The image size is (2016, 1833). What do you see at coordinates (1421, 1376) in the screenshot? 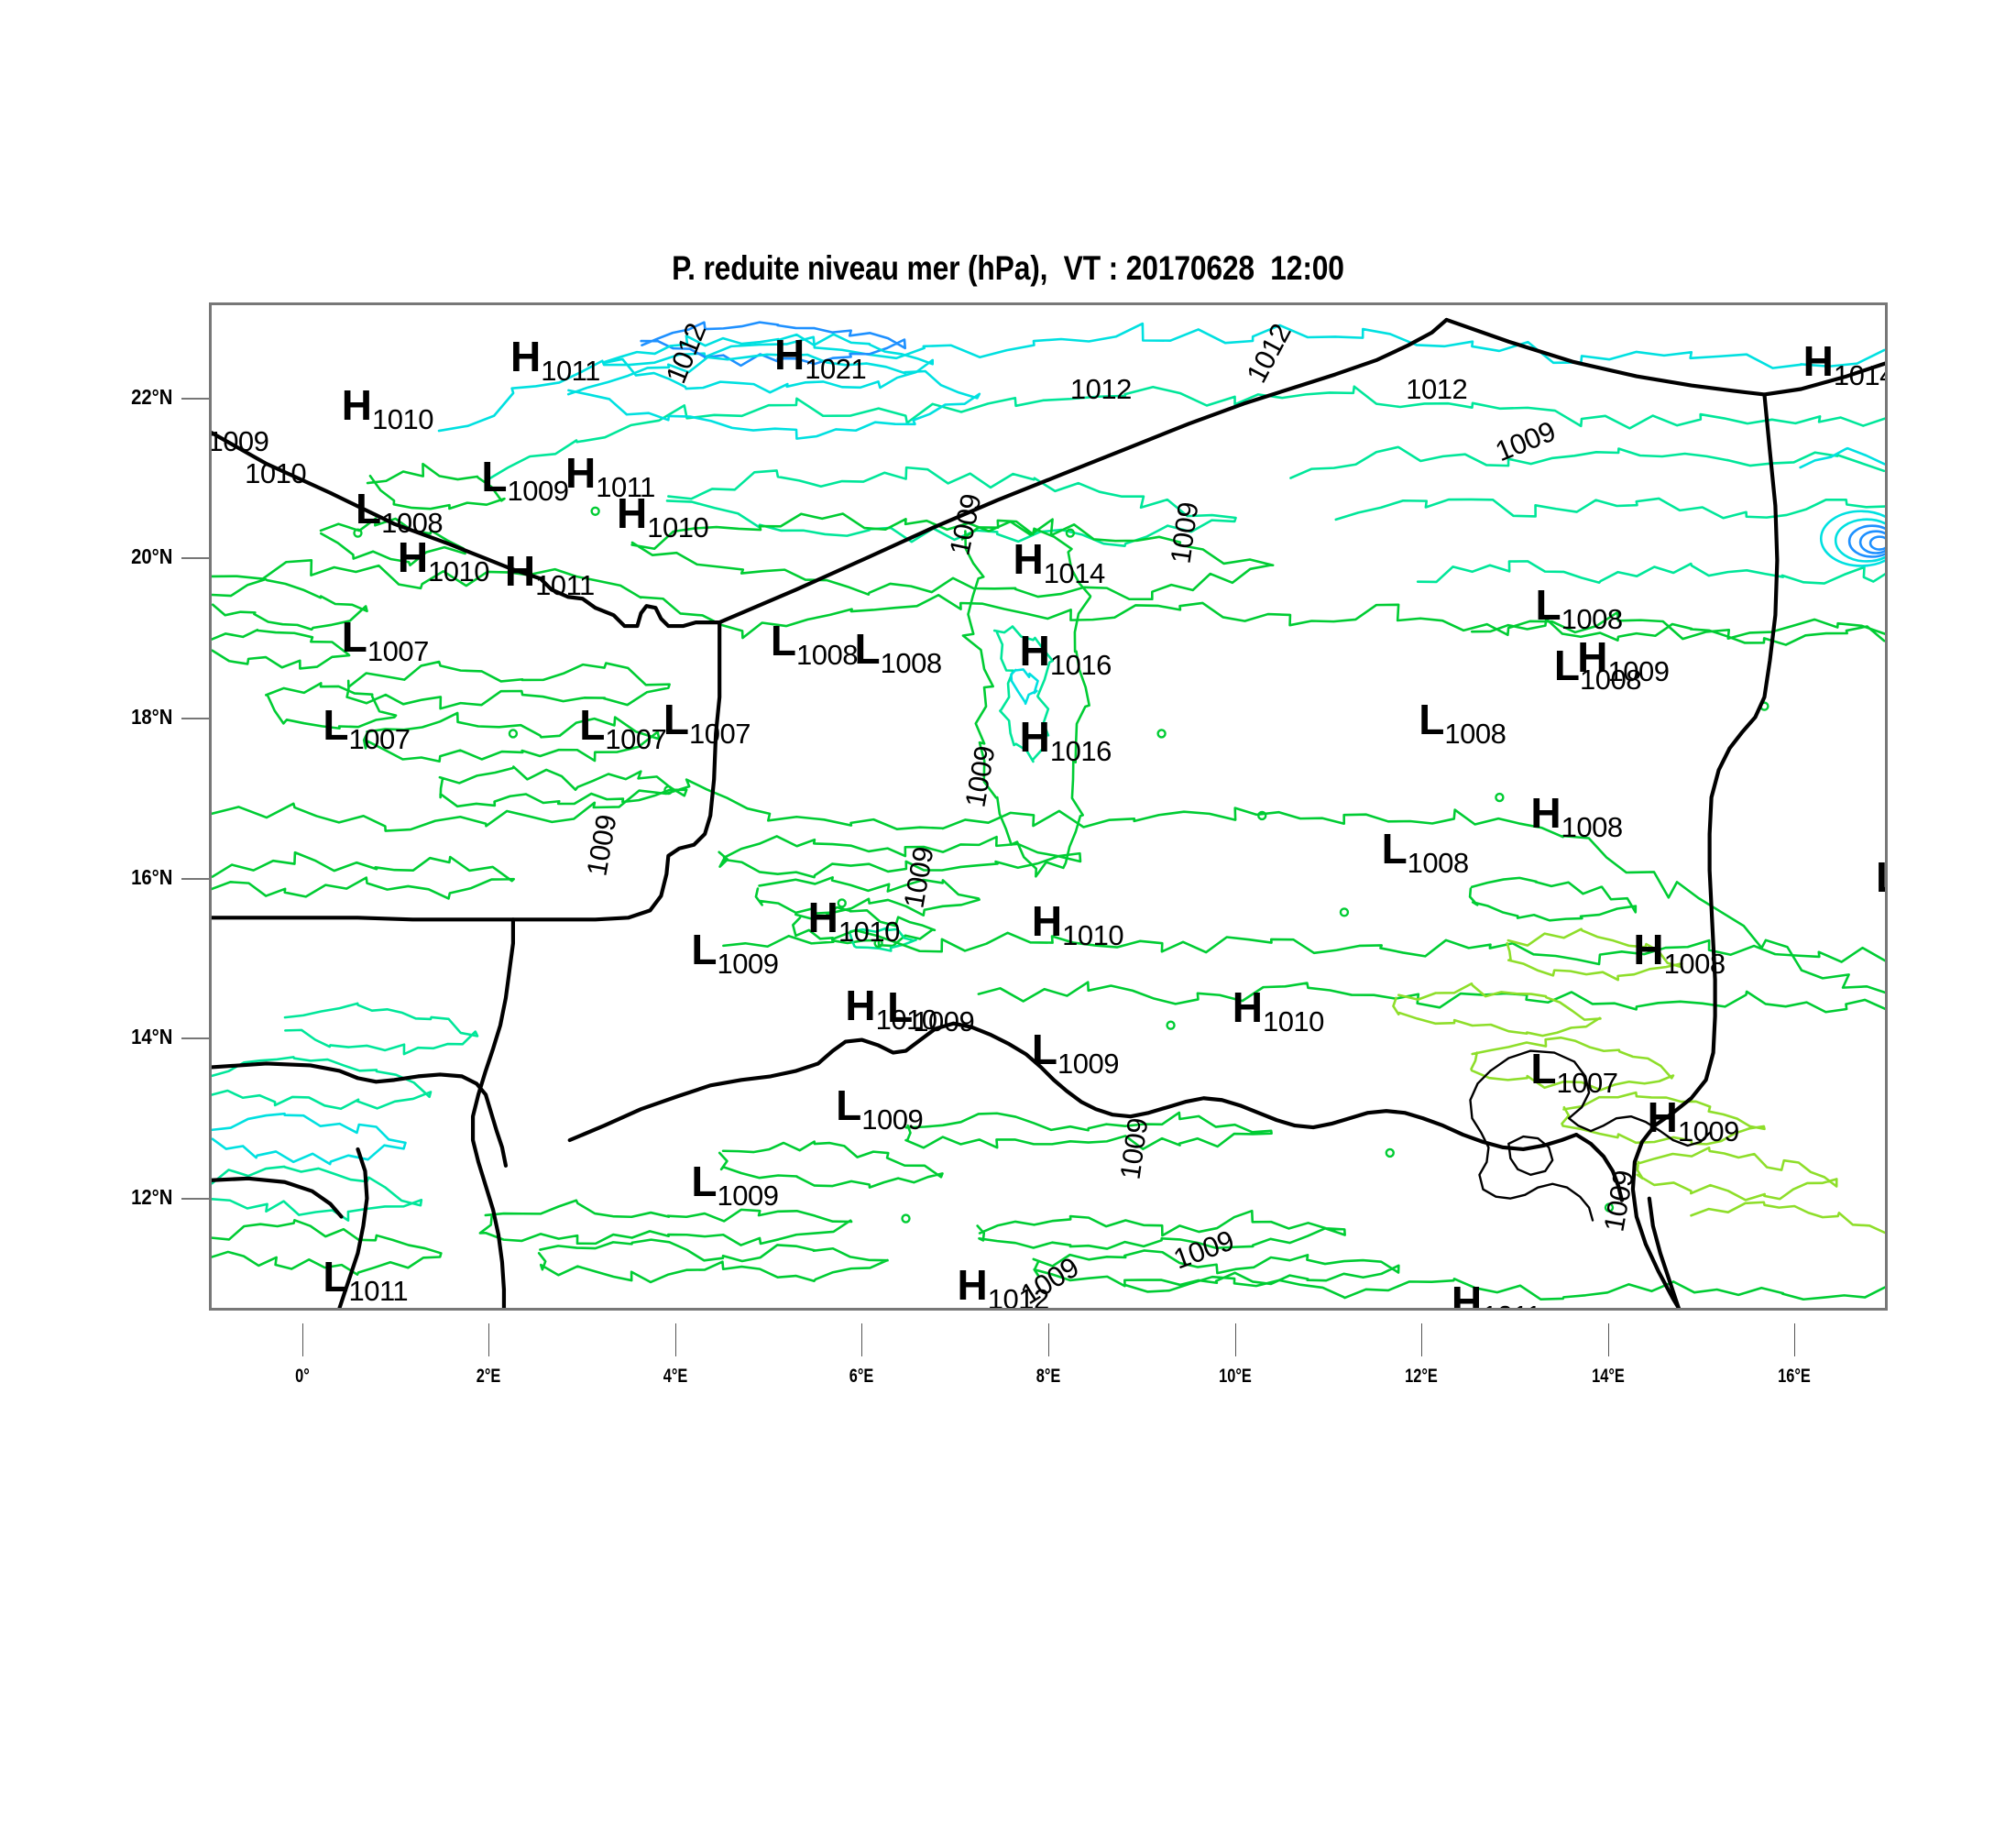
I see `longitude-tick-label: 12°E` at bounding box center [1421, 1376].